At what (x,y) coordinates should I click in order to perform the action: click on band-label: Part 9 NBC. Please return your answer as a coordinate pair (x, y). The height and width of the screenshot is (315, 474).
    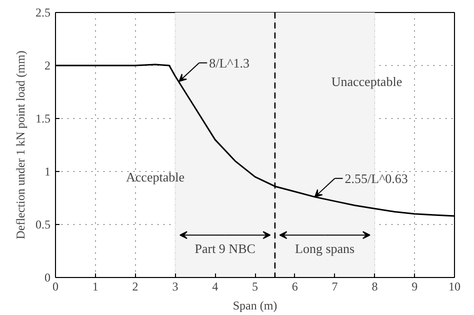
    Looking at the image, I should click on (225, 248).